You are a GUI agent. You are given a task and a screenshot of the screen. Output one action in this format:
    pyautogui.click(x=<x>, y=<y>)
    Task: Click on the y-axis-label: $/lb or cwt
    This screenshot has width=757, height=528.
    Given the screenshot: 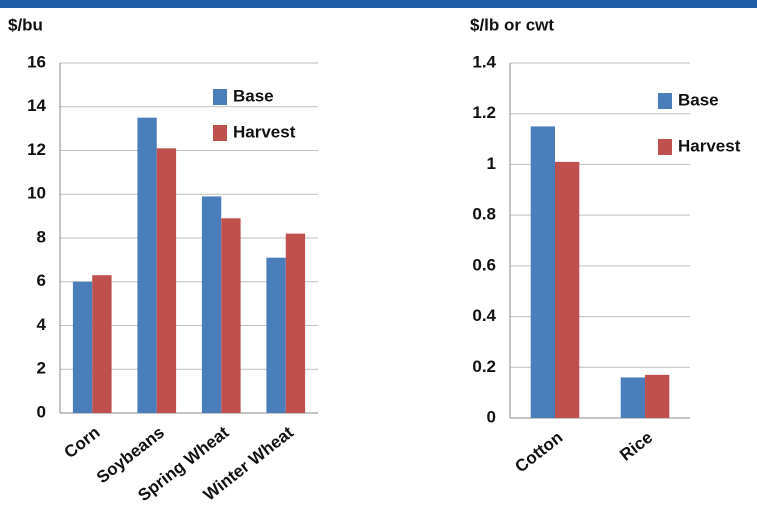 What is the action you would take?
    pyautogui.click(x=512, y=24)
    